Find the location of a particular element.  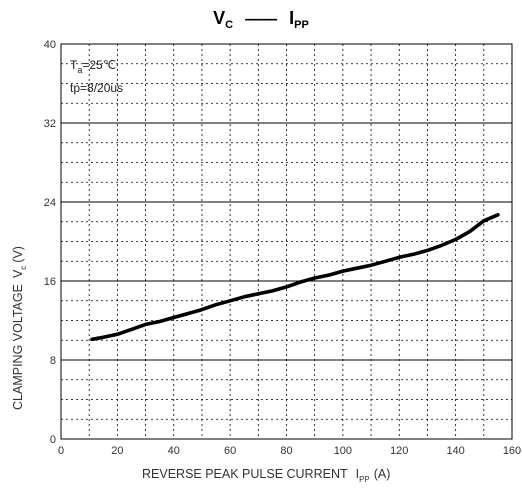

y-tick-label: 40 is located at coordinates (50, 45).